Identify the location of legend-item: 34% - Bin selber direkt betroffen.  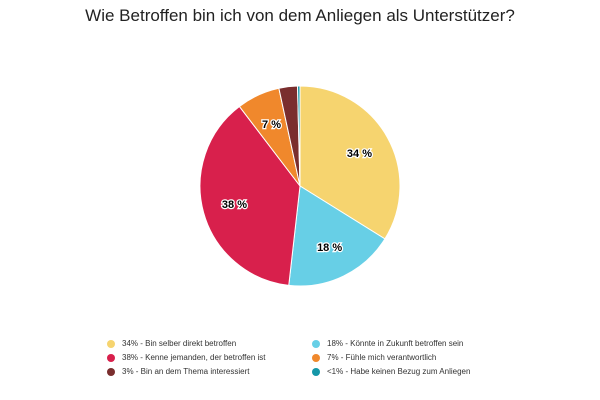
(209, 343).